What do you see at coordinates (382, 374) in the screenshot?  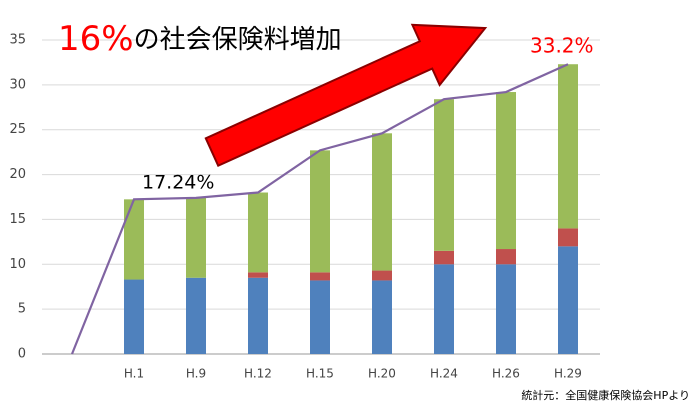 I see `x-tick-label: H.20` at bounding box center [382, 374].